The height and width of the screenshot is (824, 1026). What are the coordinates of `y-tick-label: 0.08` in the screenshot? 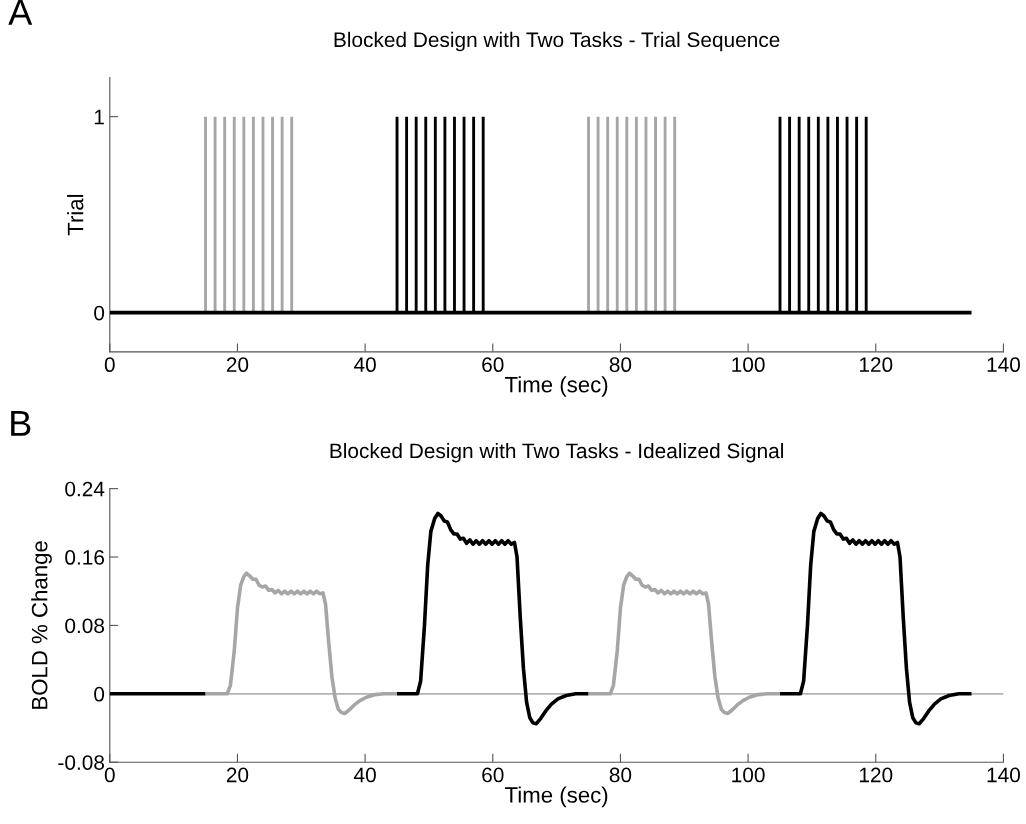 It's located at (85, 626).